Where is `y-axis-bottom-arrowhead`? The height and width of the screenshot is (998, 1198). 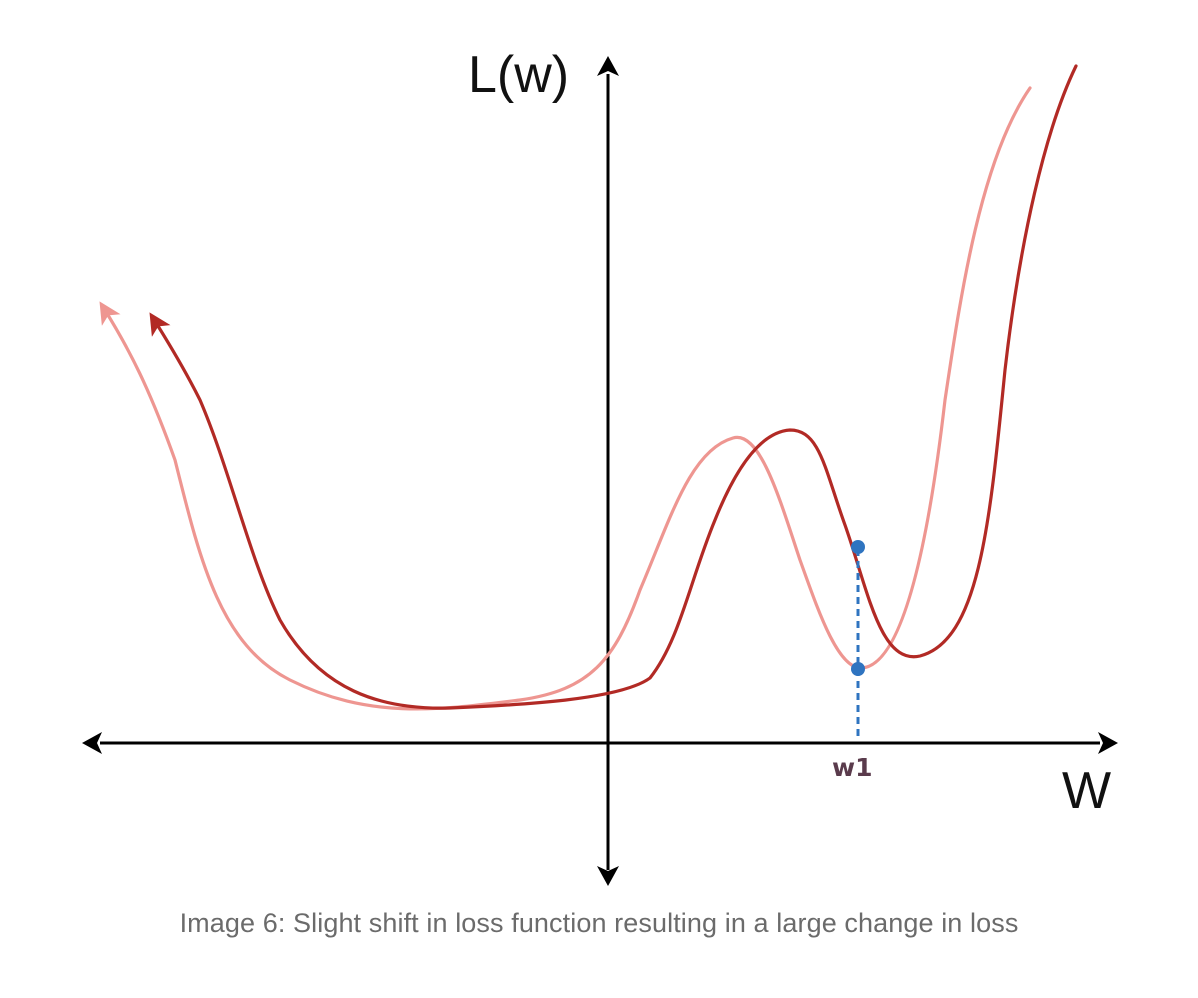
y-axis-bottom-arrowhead is located at coordinates (608, 876).